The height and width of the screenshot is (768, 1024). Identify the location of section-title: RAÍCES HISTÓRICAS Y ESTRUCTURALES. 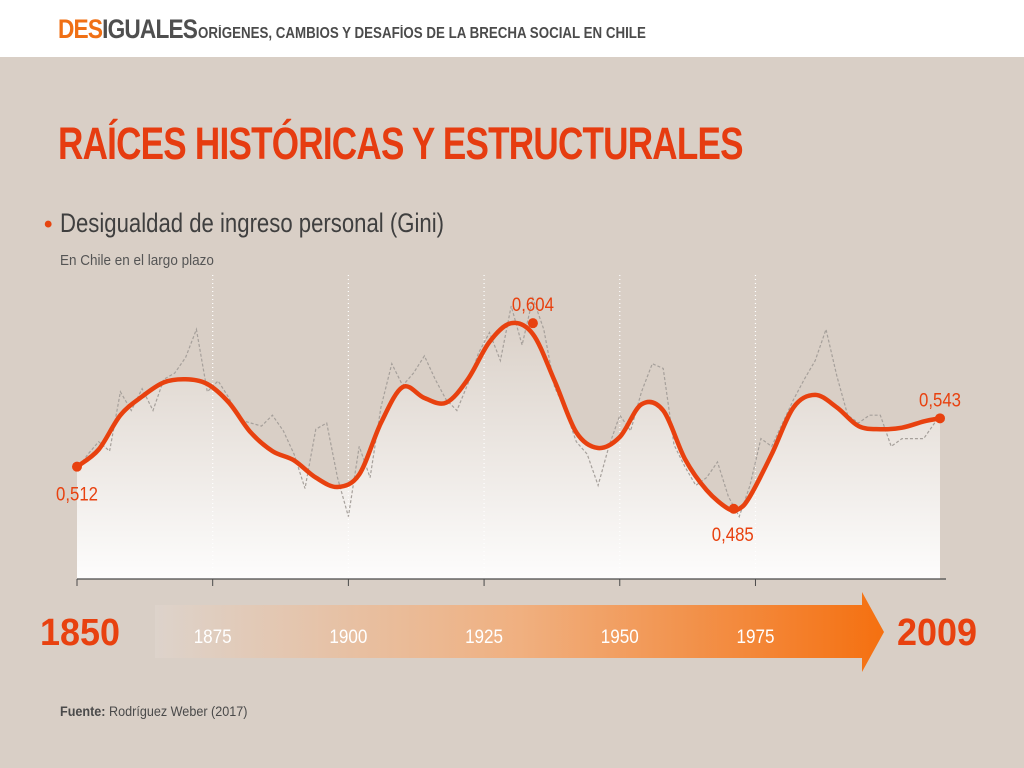
(401, 143).